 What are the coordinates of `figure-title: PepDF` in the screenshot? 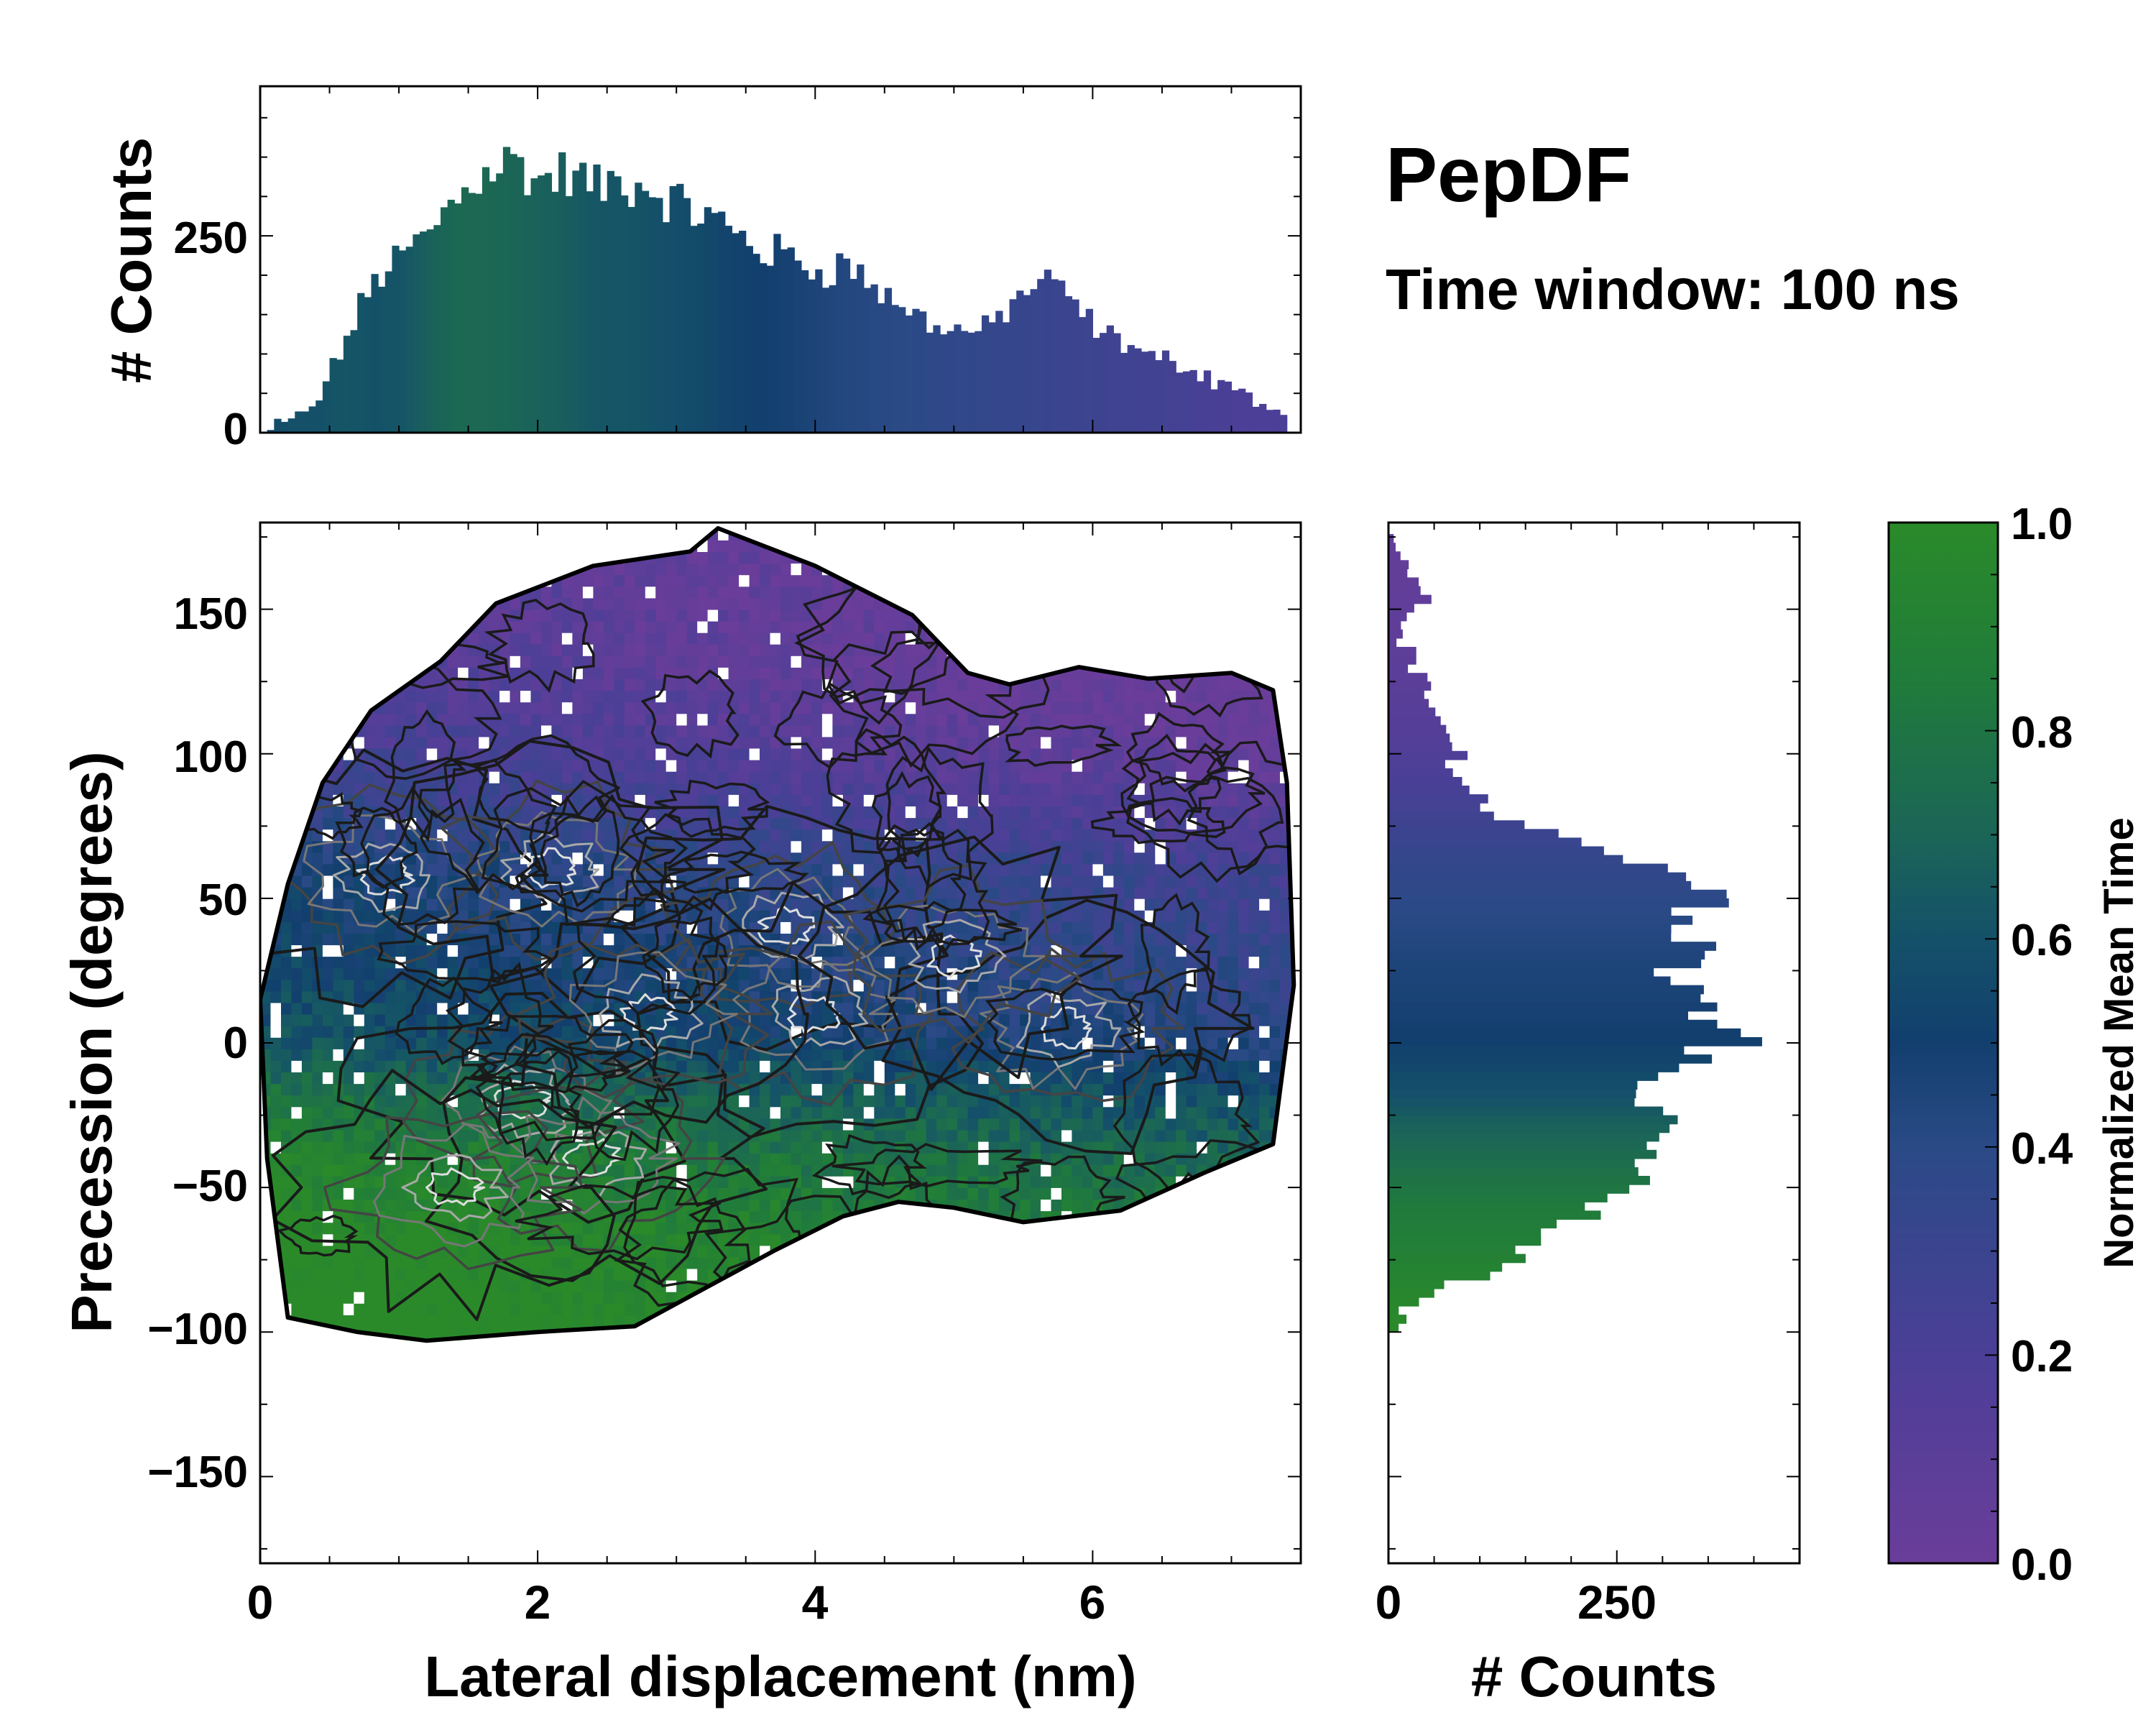 It's located at (1508, 174).